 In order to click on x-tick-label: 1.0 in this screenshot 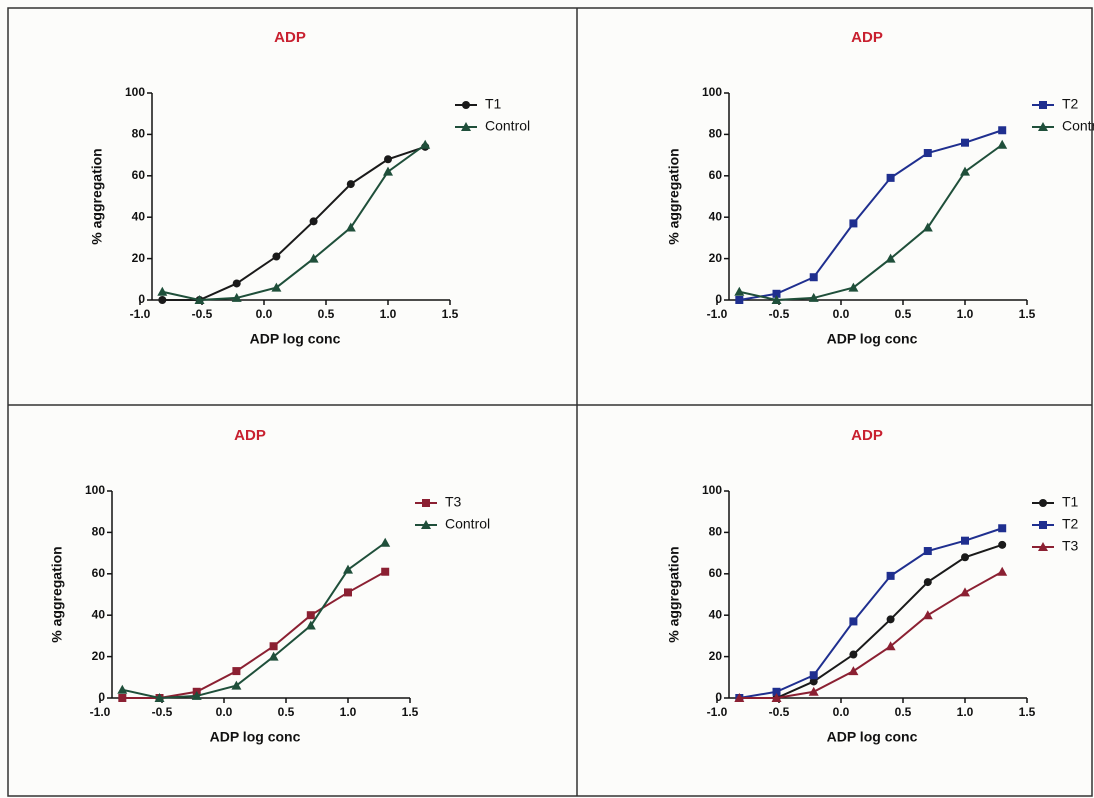, I will do `click(388, 314)`.